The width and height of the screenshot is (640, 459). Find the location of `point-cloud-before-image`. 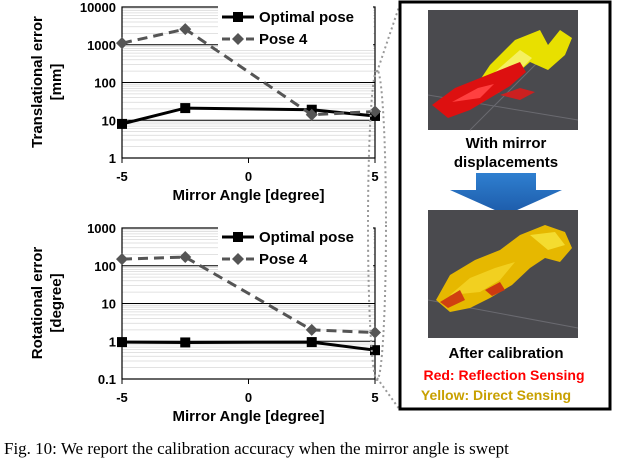

point-cloud-before-image is located at coordinates (503, 70).